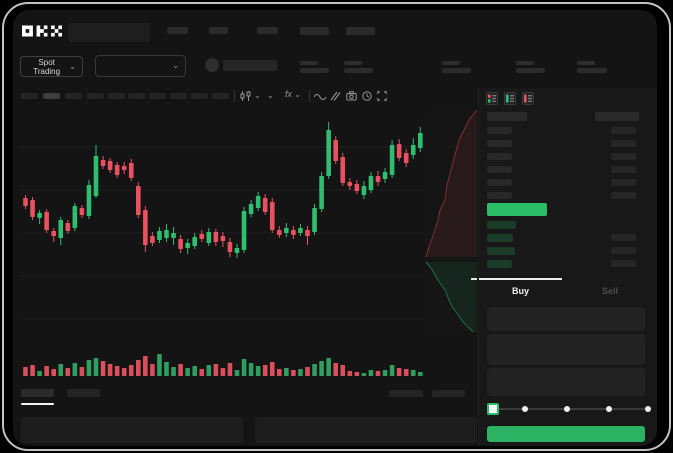 The image size is (673, 453). I want to click on sell-tab-label: Sell, so click(609, 291).